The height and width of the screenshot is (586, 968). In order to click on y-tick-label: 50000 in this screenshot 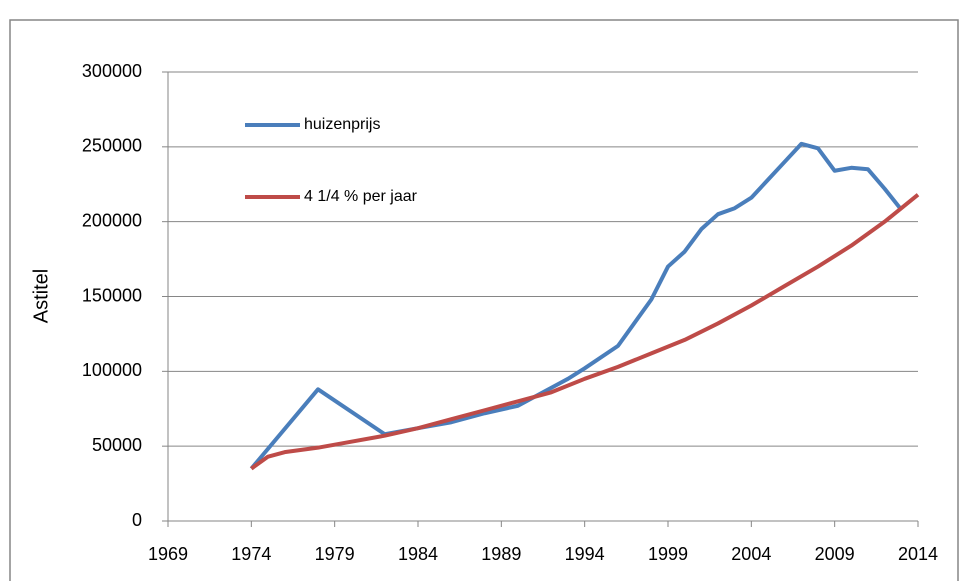, I will do `click(117, 445)`.